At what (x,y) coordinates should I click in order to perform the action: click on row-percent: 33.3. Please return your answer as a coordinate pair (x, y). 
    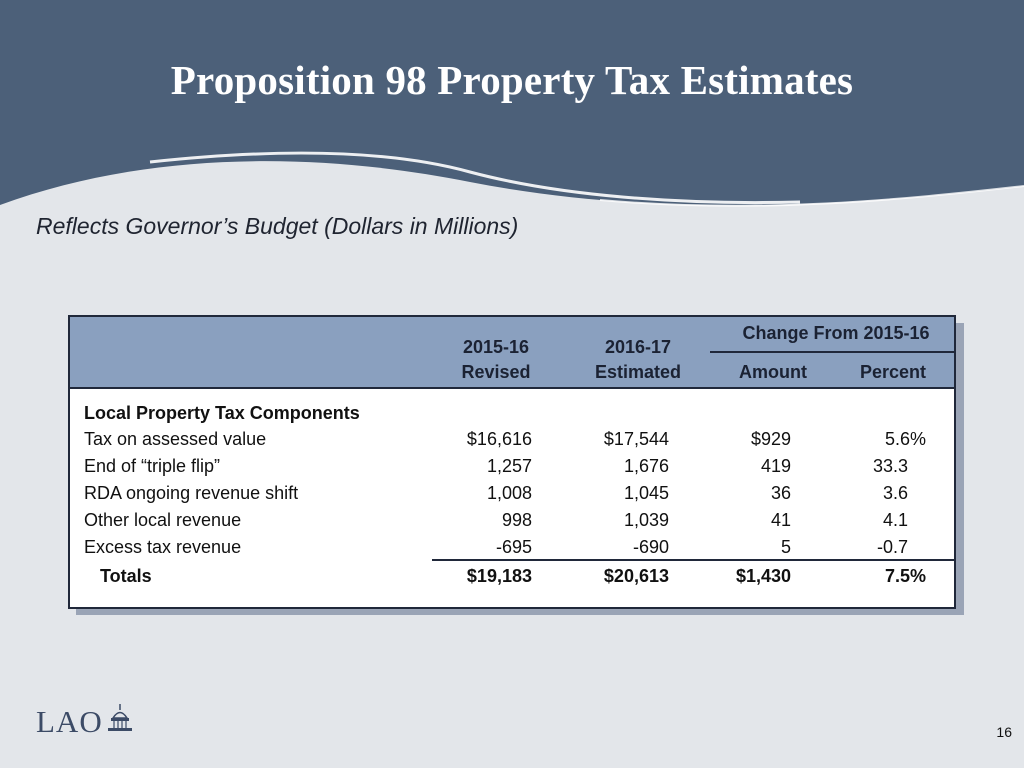
    Looking at the image, I should click on (890, 466).